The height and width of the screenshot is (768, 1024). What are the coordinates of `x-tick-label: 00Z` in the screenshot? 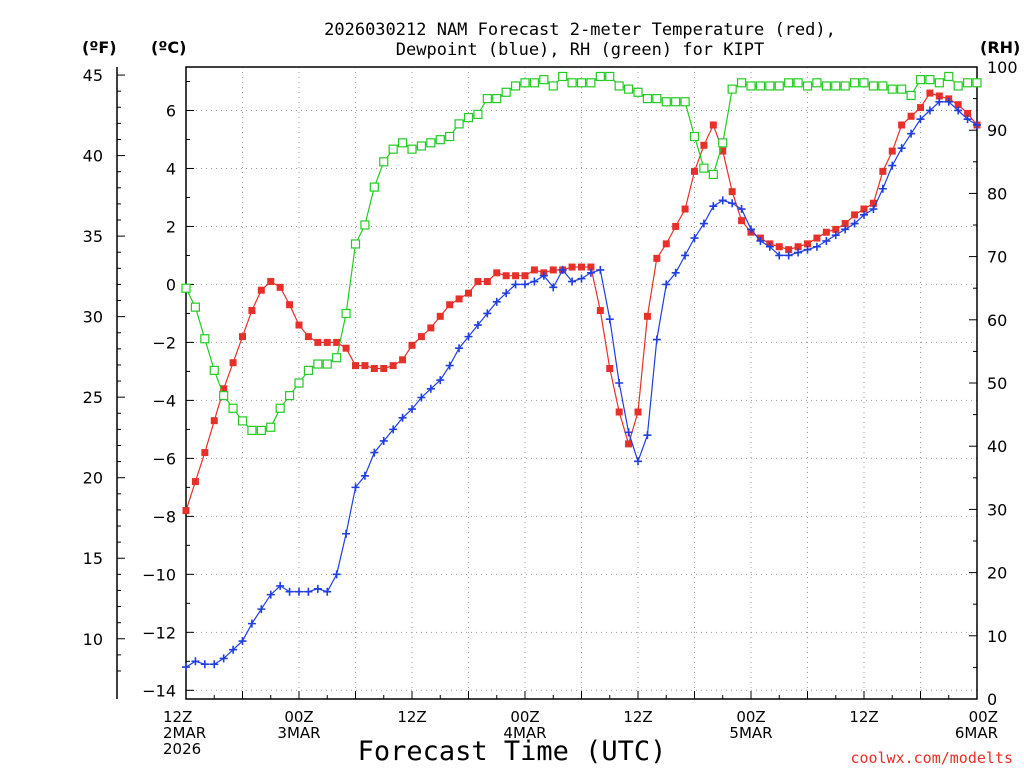 It's located at (750, 717).